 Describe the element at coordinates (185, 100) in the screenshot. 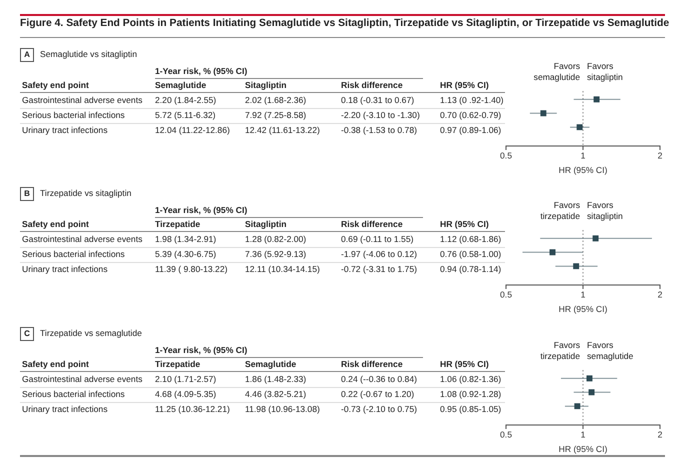

I see `text: 2.20 (1.84-2.55)` at that location.